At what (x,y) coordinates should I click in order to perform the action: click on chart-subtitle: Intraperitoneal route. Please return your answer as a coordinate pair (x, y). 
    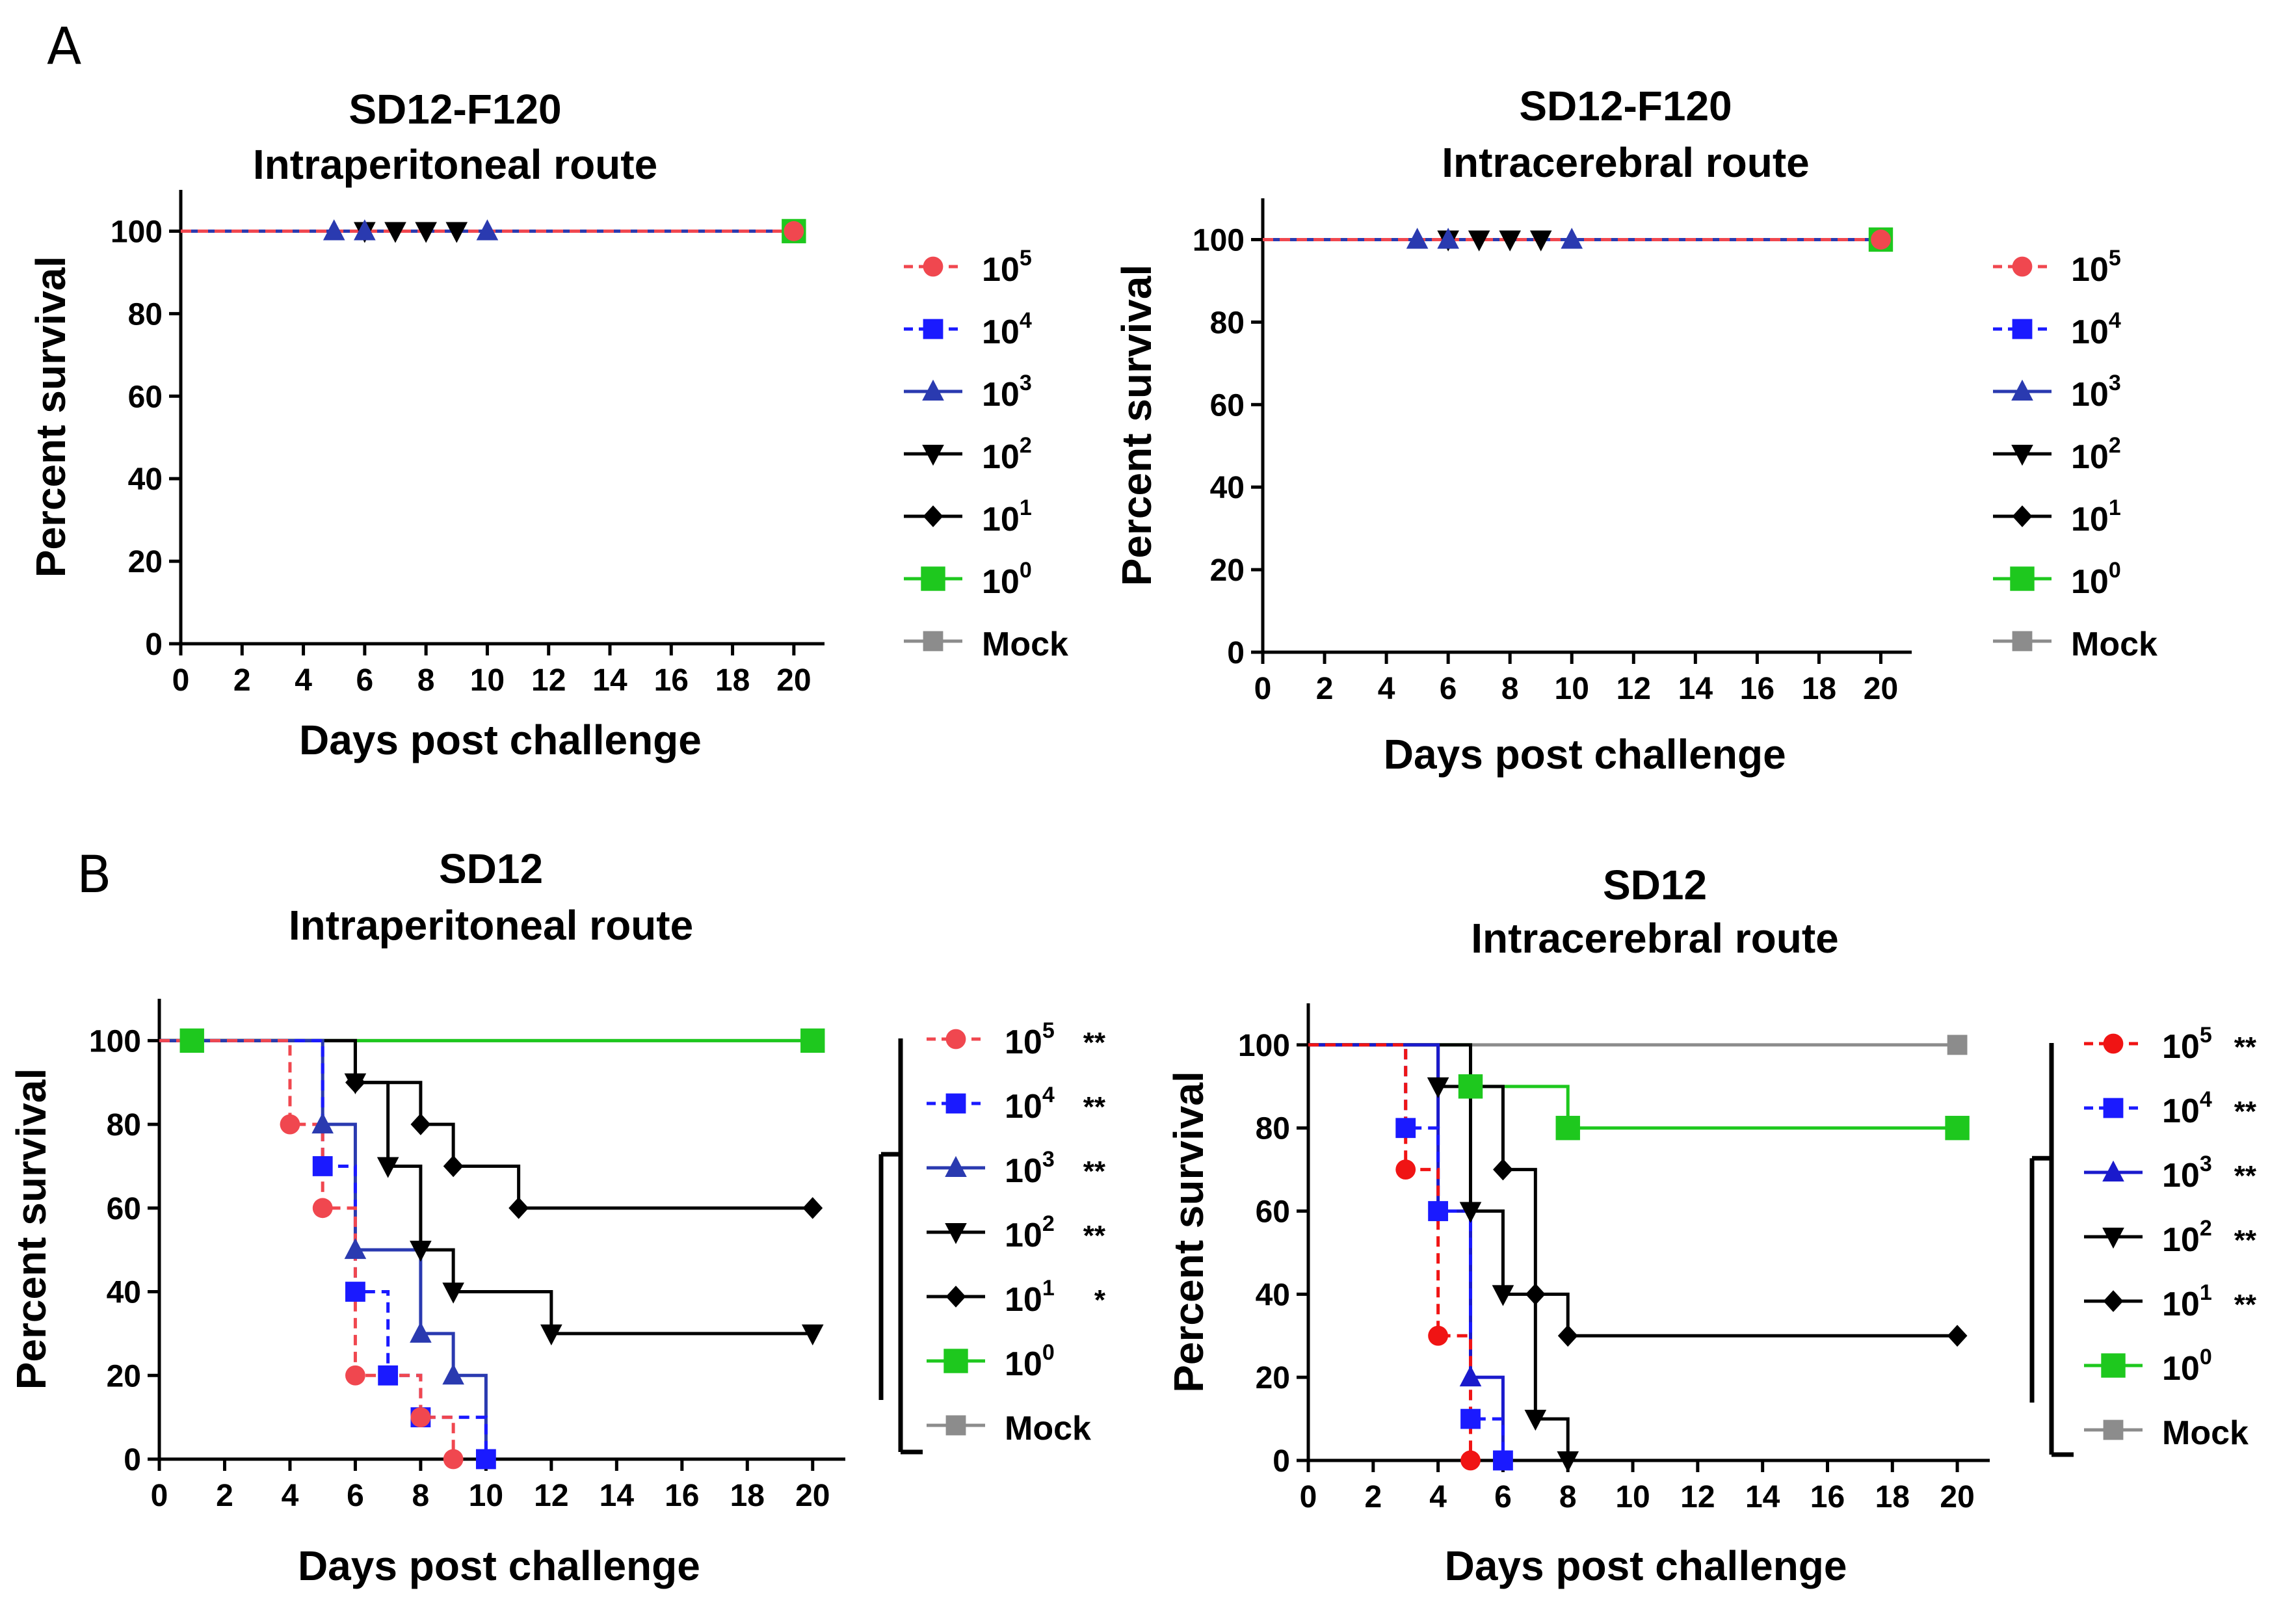
    Looking at the image, I should click on (491, 925).